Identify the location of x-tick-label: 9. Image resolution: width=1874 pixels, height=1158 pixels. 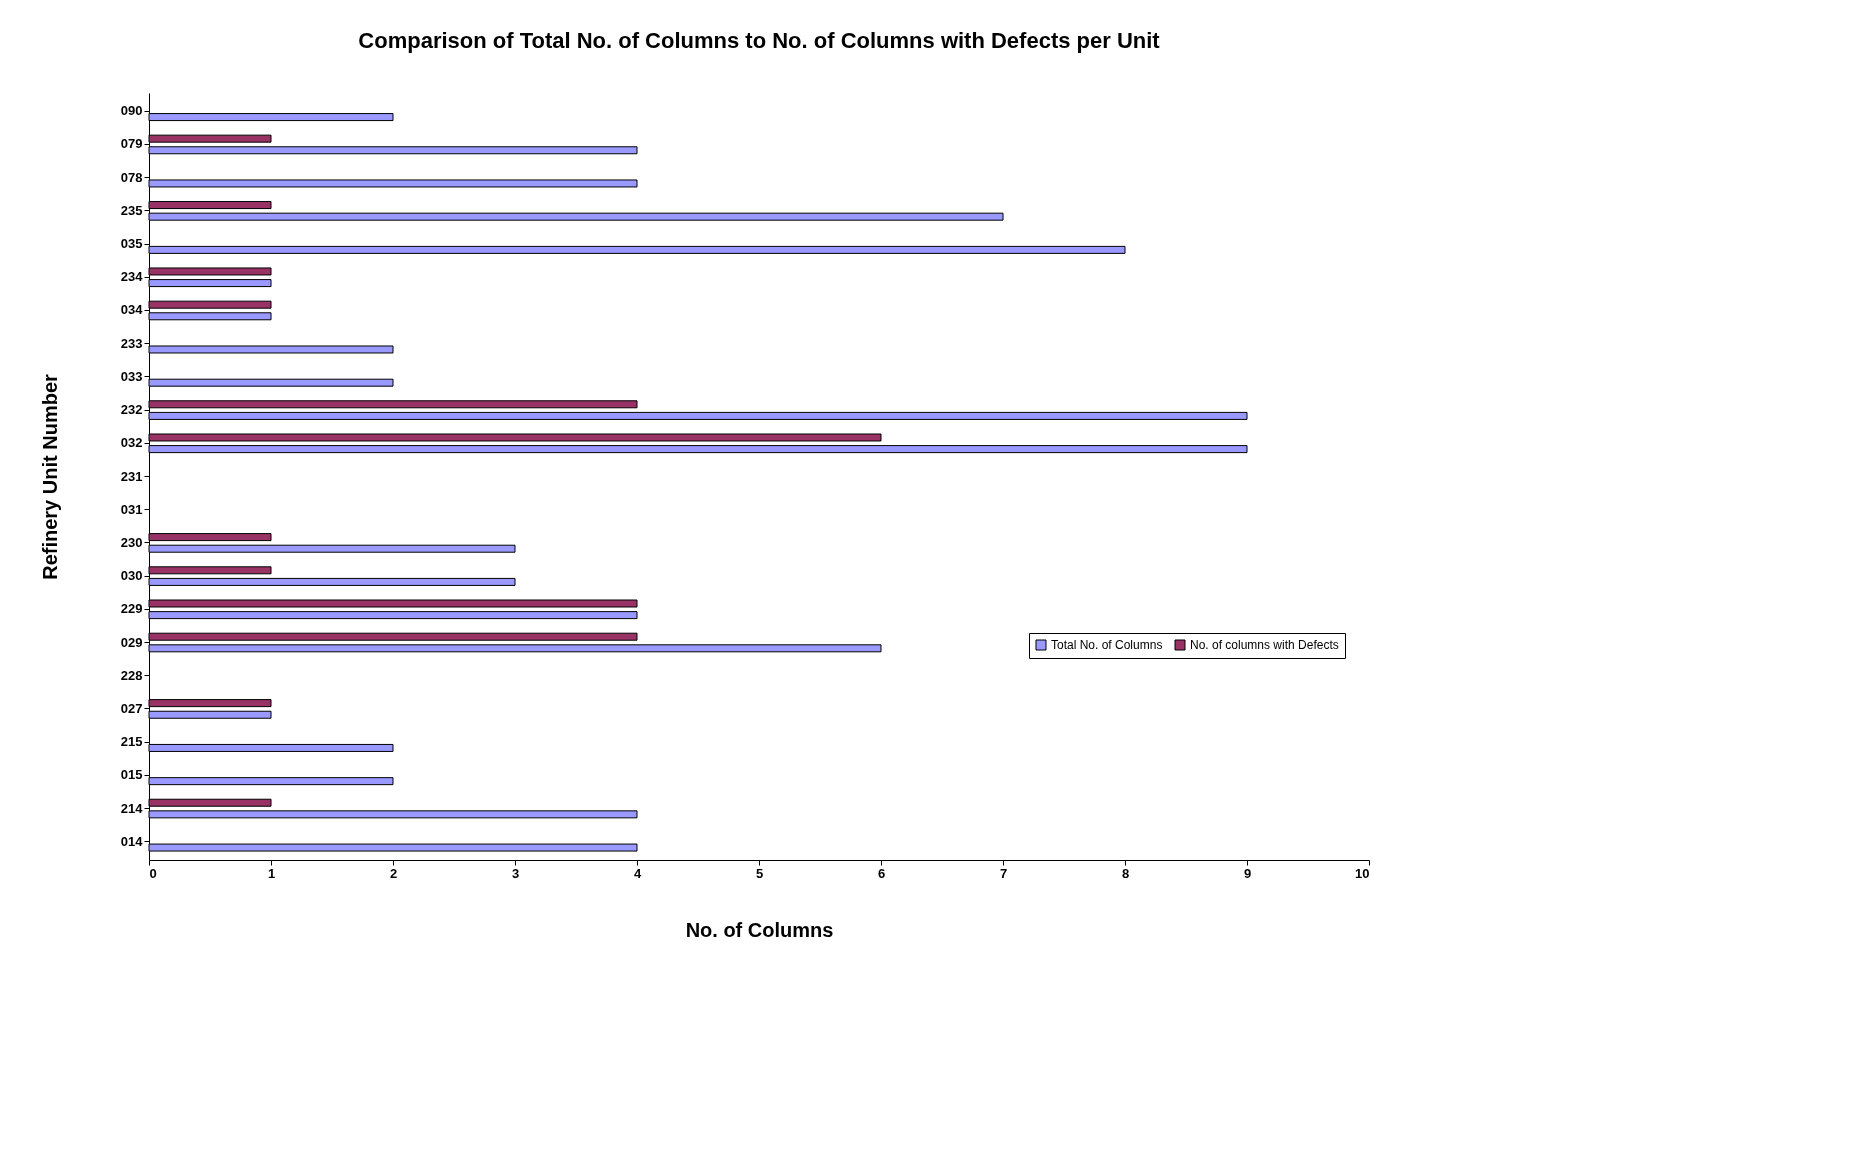
(1247, 873).